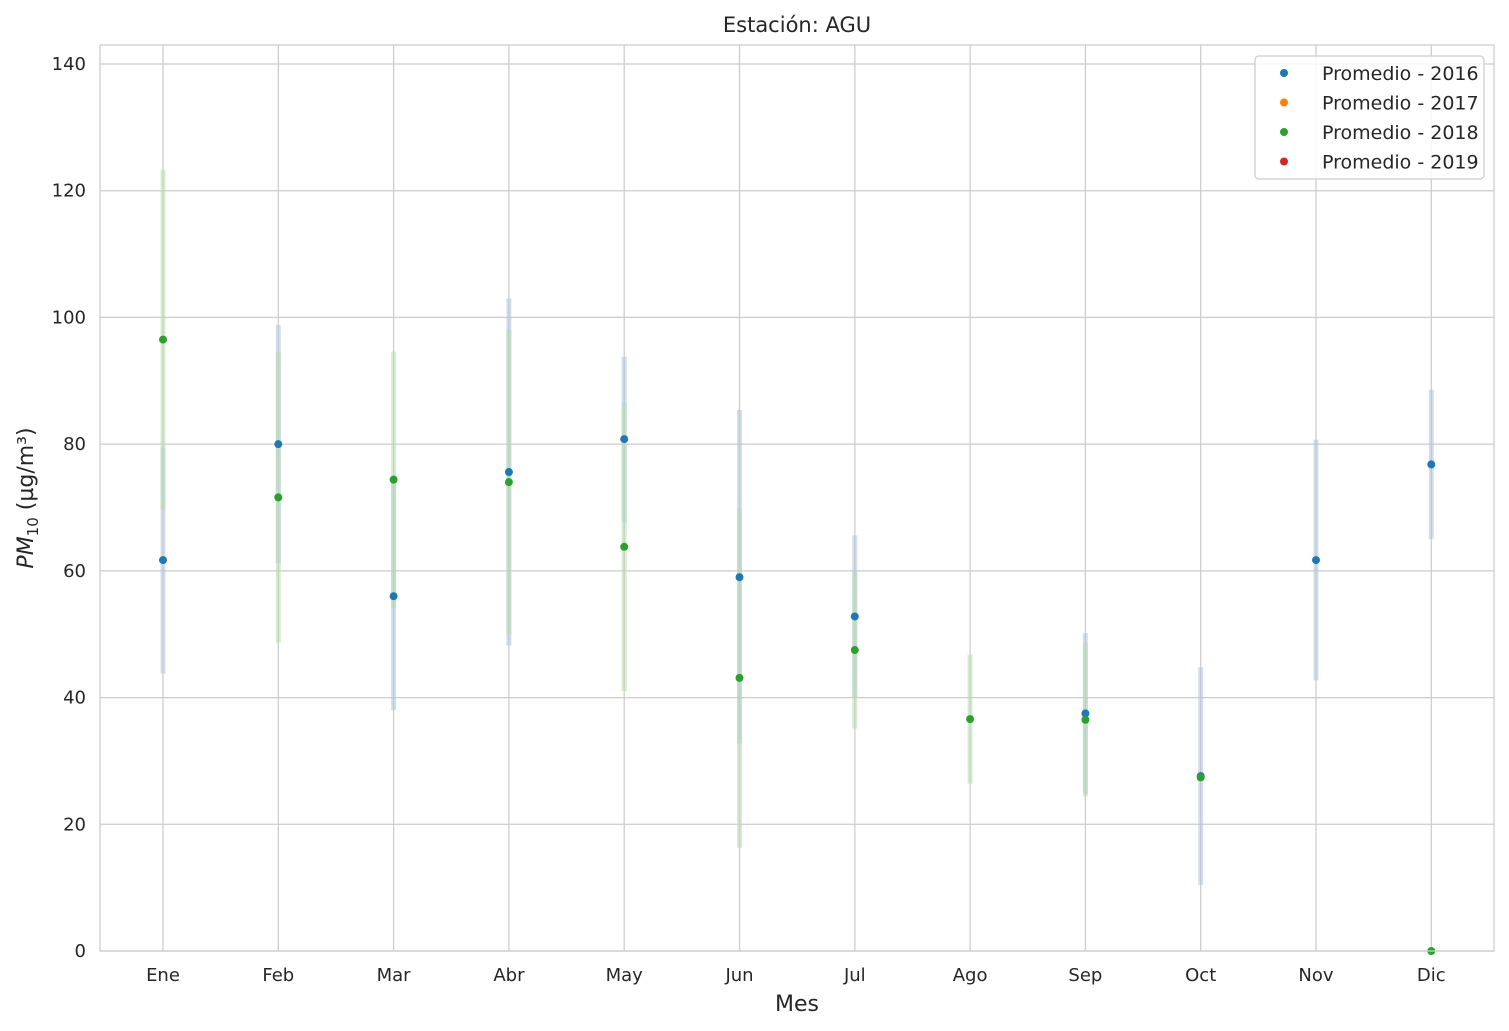 This screenshot has width=1509, height=1031. I want to click on y-tick-label: 100, so click(69, 317).